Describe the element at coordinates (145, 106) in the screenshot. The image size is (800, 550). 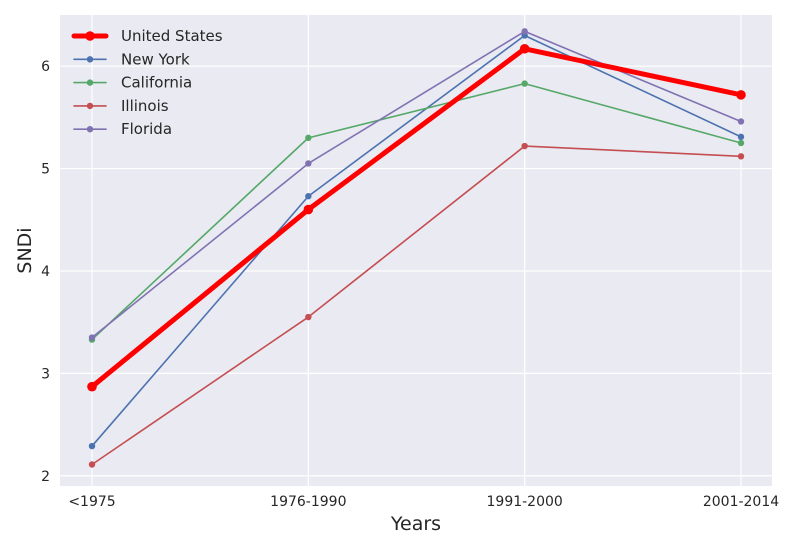
I see `legend-label: Illinois` at that location.